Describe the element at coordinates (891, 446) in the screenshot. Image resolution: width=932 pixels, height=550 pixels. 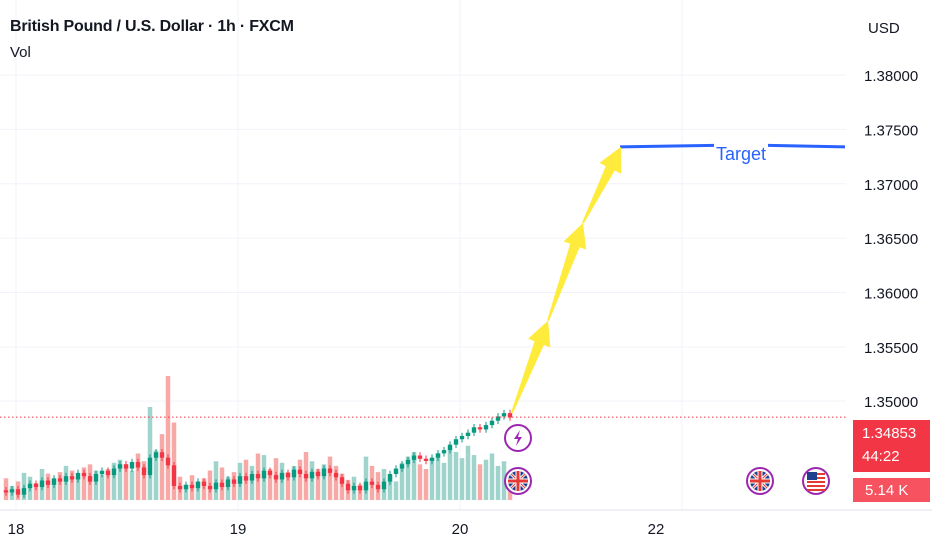
I see `last-price-badge: 1.34853 44:22` at that location.